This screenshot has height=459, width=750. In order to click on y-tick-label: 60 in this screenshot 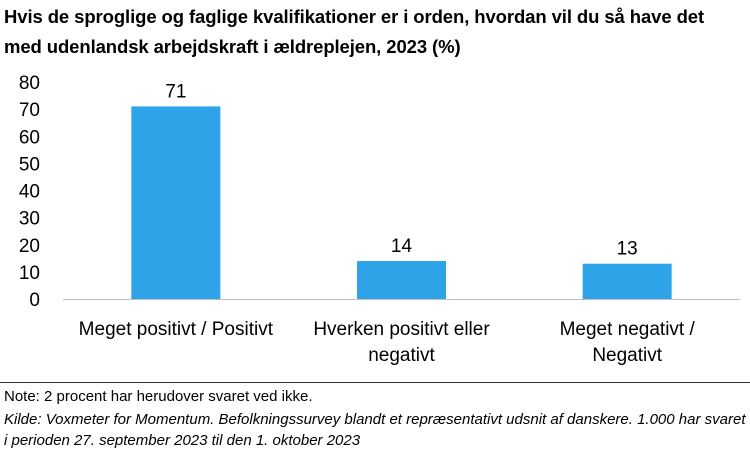, I will do `click(29, 137)`.